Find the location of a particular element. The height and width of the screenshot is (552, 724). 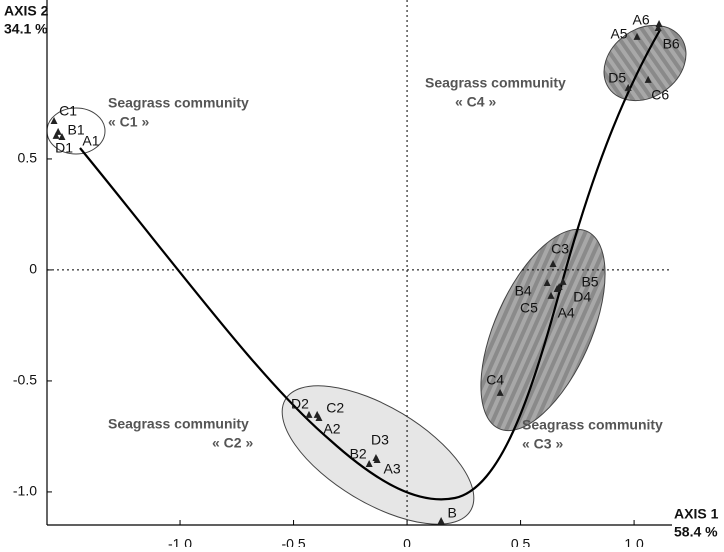

x-tick-label: -0.5 is located at coordinates (293, 541).